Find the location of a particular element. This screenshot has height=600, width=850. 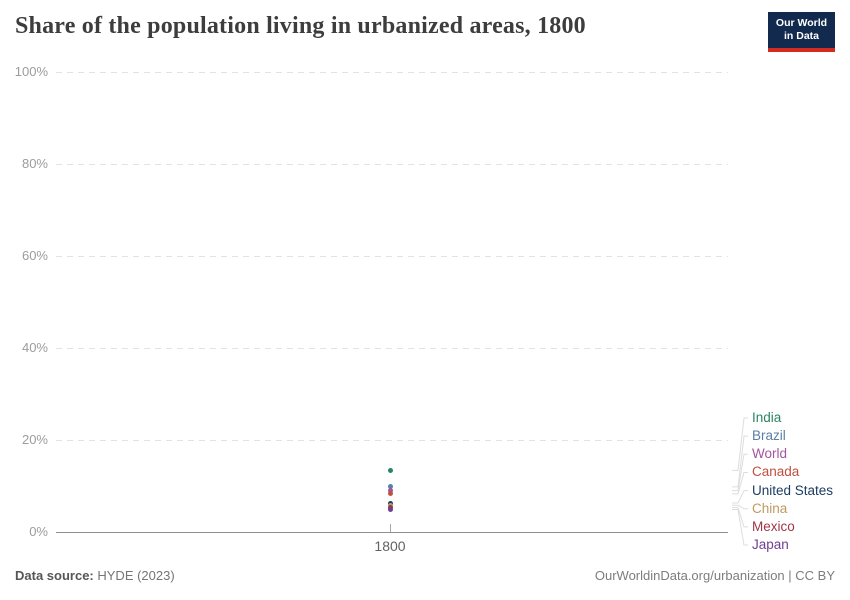

connector-canada is located at coordinates (740, 483).